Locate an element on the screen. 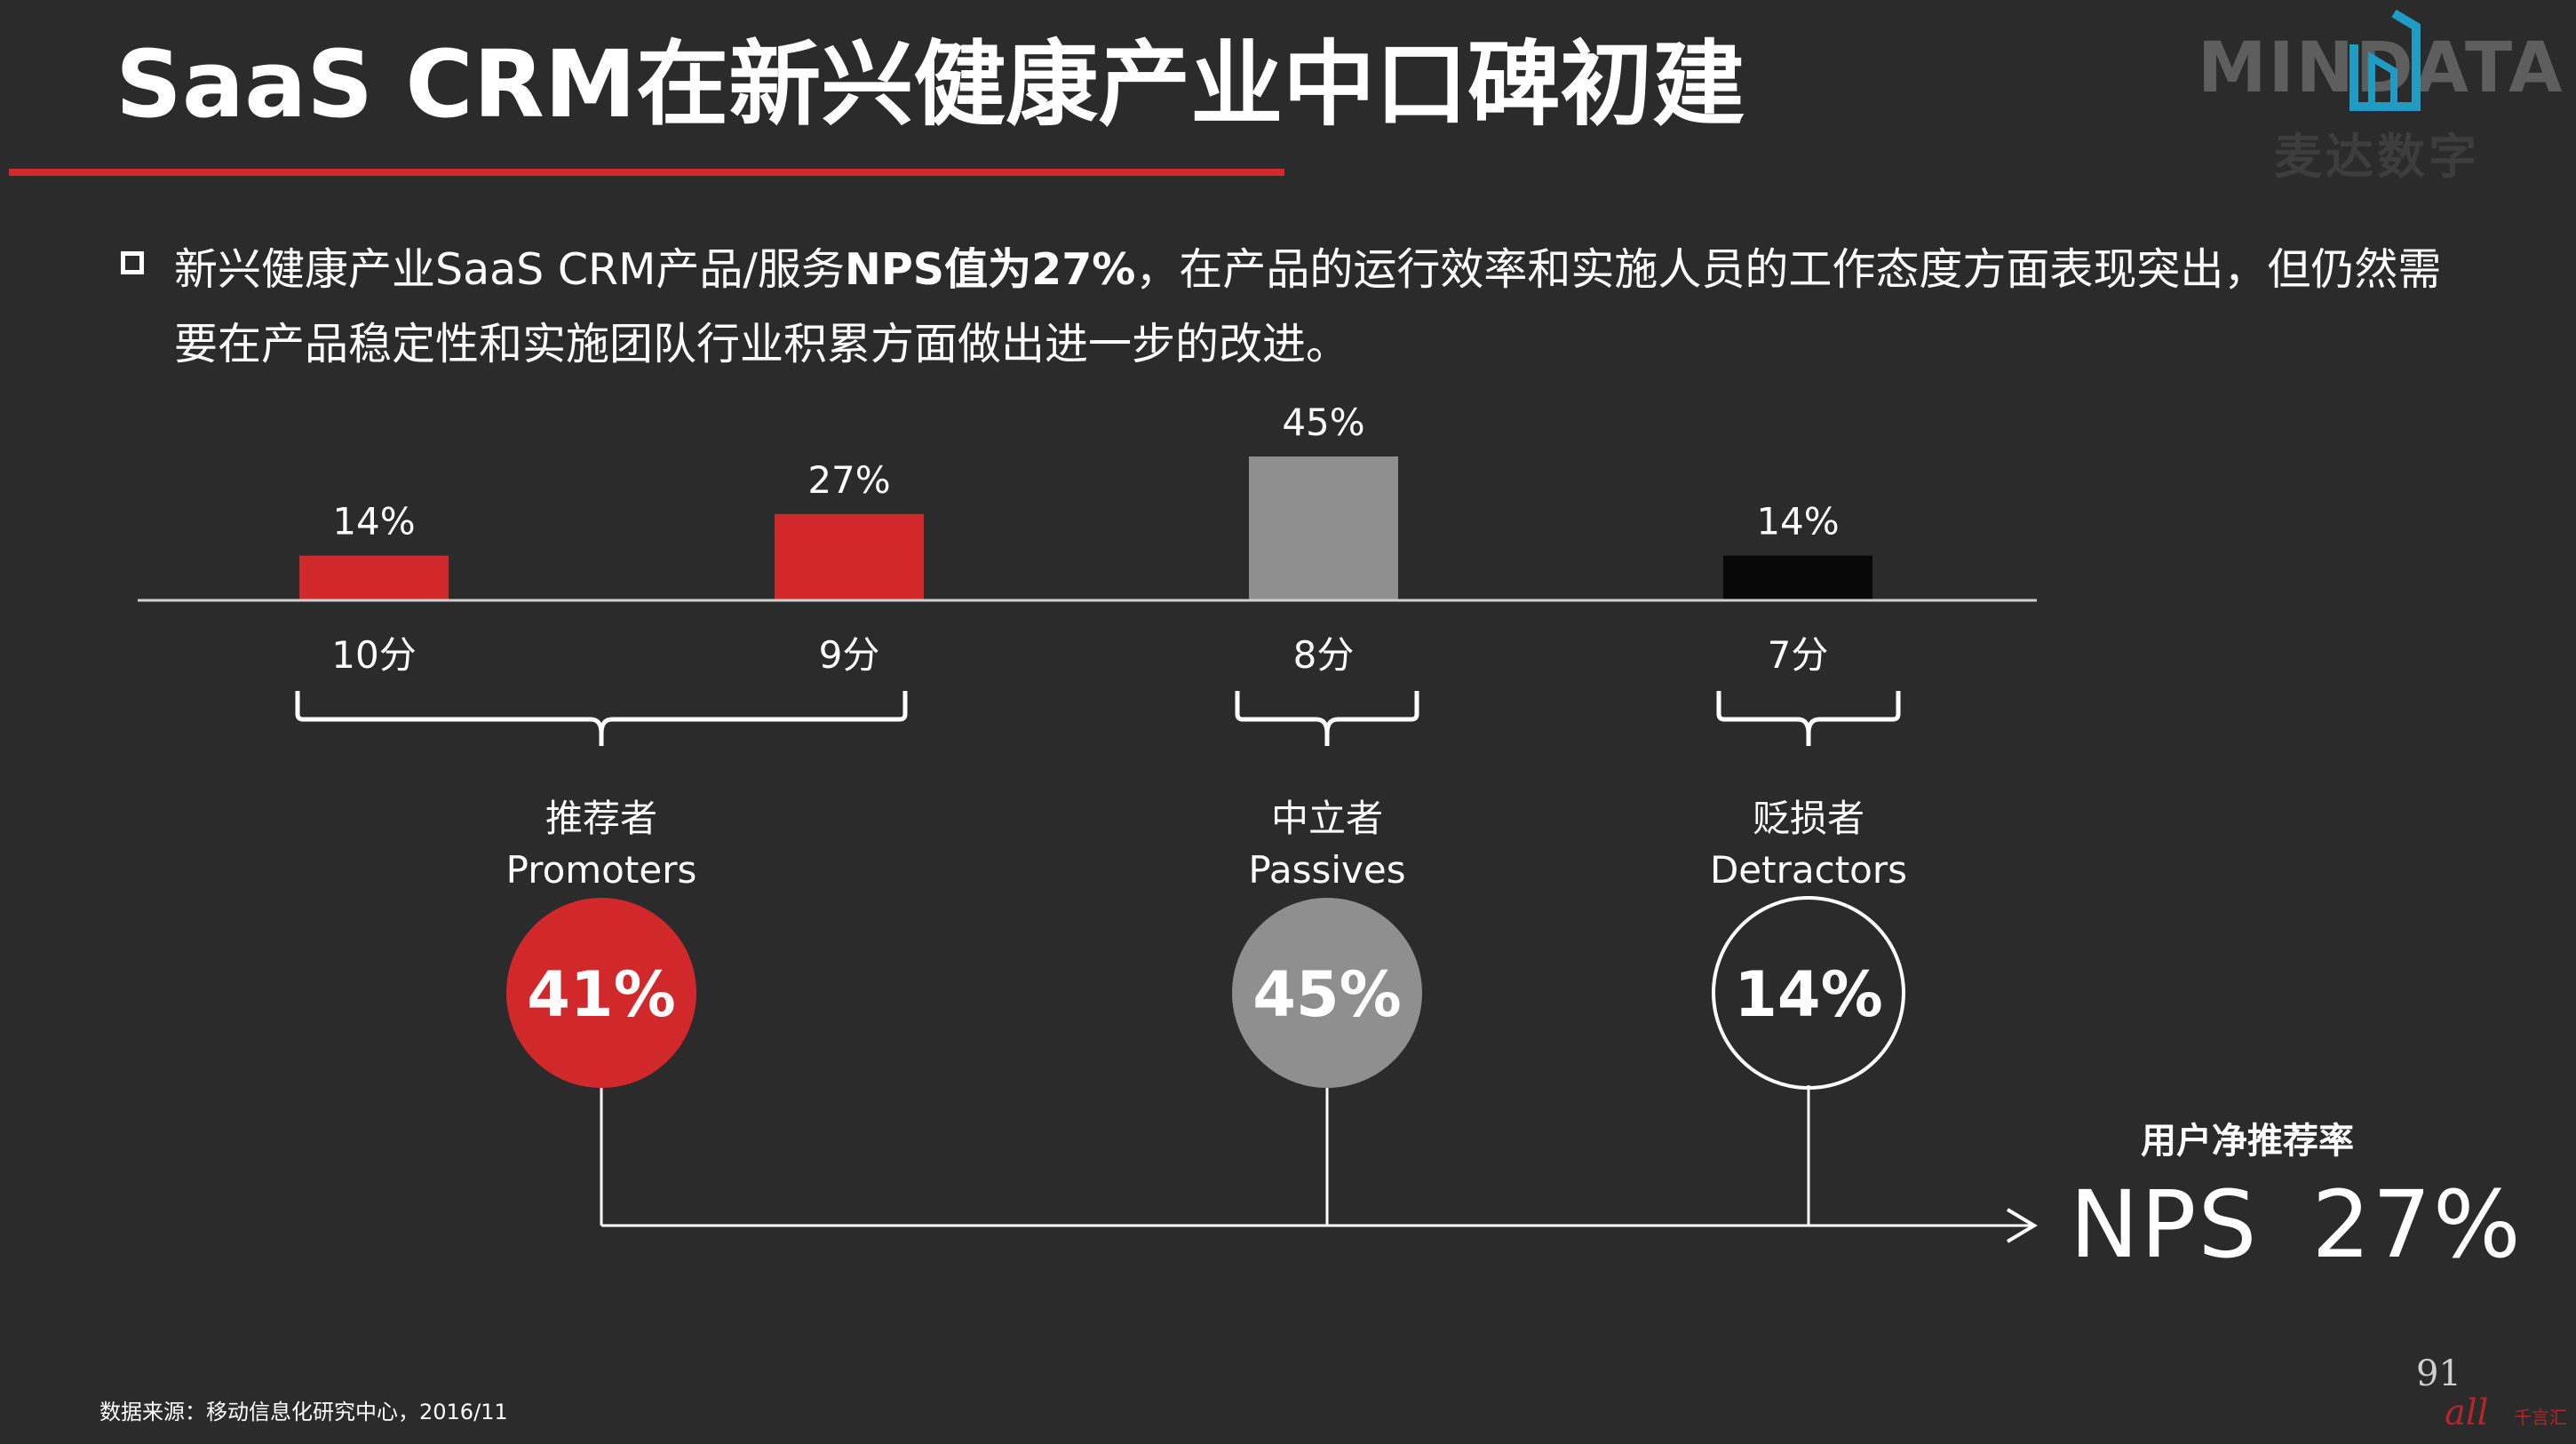 This screenshot has width=2576, height=1444. detractors-label-cn: 贬损者 is located at coordinates (1808, 818).